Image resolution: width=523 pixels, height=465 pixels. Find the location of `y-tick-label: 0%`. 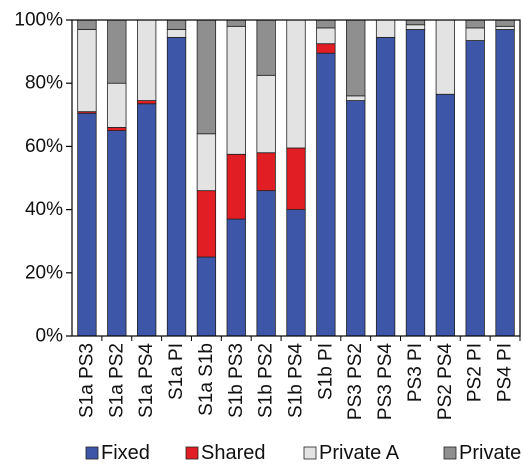

y-tick-label: 0% is located at coordinates (50, 336).